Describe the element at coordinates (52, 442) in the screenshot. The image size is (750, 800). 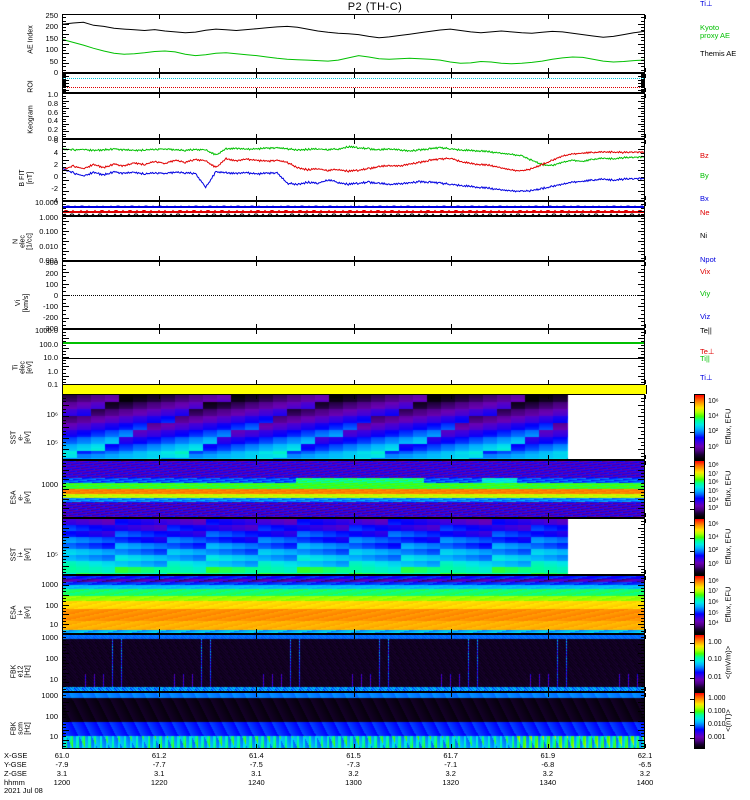
I see `y-tick-label: 10⁵` at that location.